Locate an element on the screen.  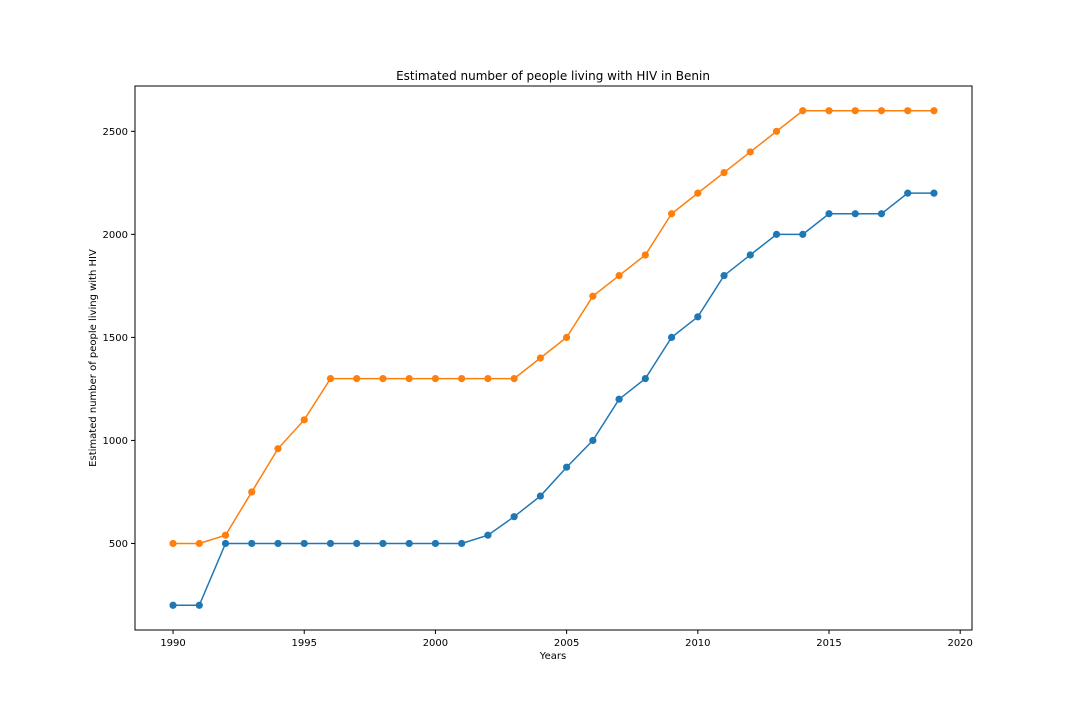
x-tick-label: 2005 is located at coordinates (566, 643).